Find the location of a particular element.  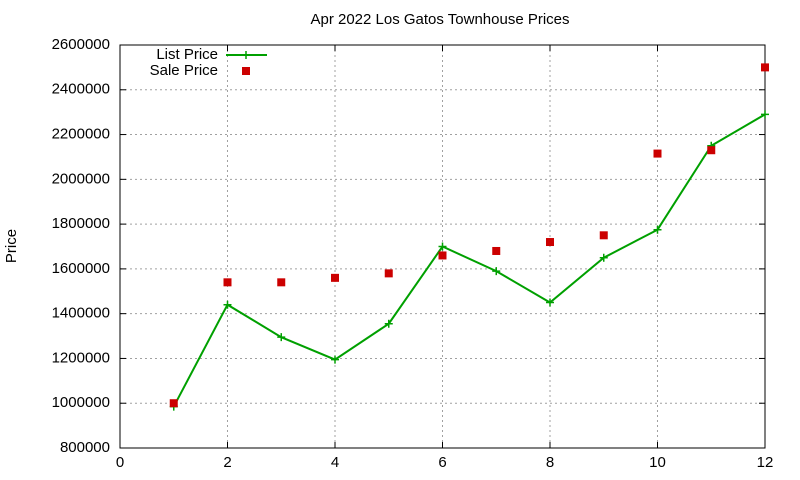

x-tick-label: 2 is located at coordinates (227, 462).